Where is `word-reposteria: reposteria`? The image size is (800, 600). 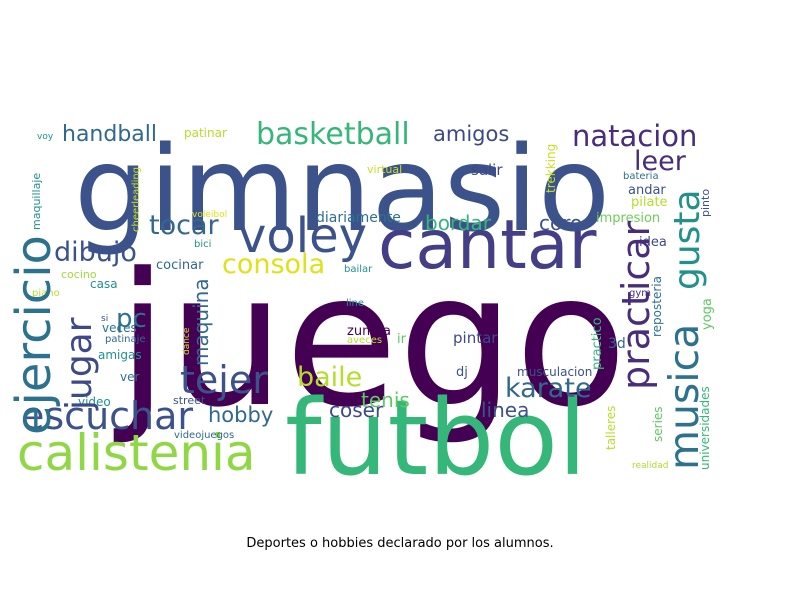
word-reposteria: reposteria is located at coordinates (657, 306).